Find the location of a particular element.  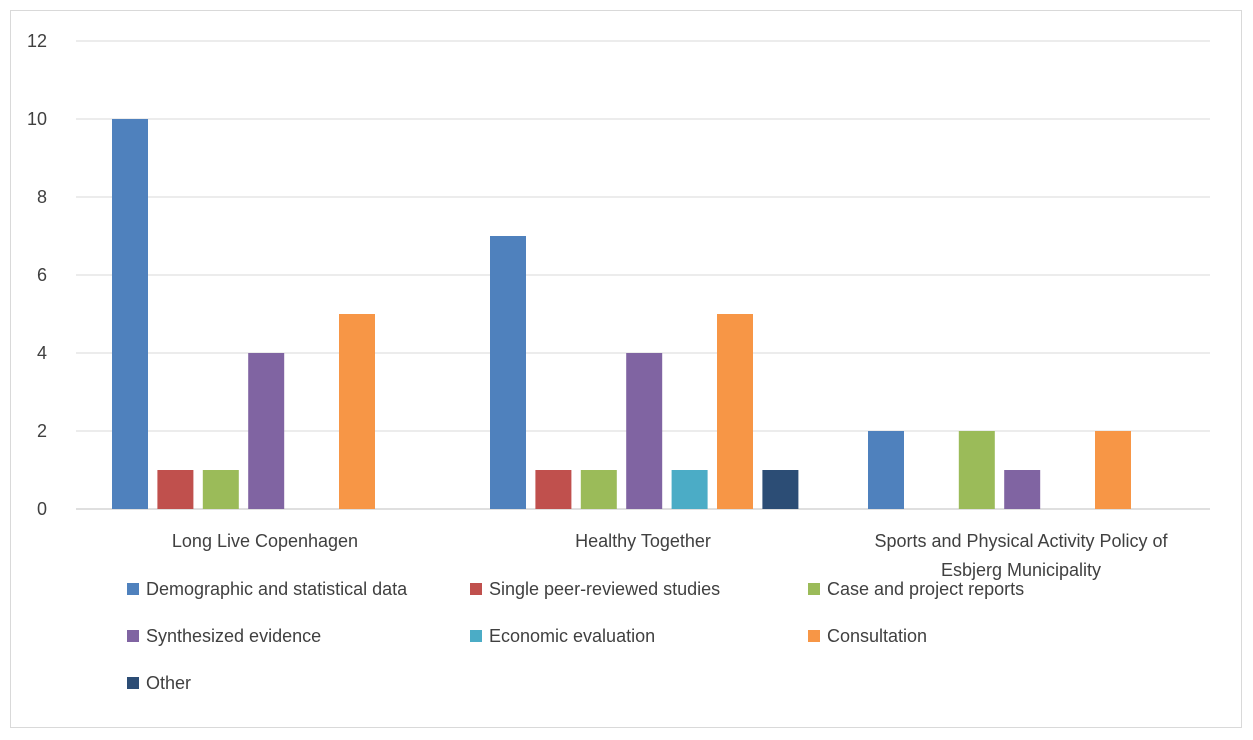

x-category-label: Long Live Copenhagen is located at coordinates (265, 541).